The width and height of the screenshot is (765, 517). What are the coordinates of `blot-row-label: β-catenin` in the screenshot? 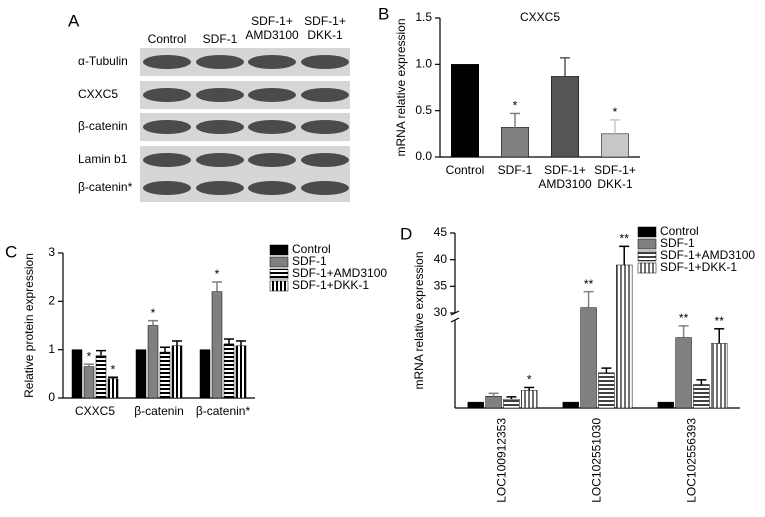 It's located at (103, 126).